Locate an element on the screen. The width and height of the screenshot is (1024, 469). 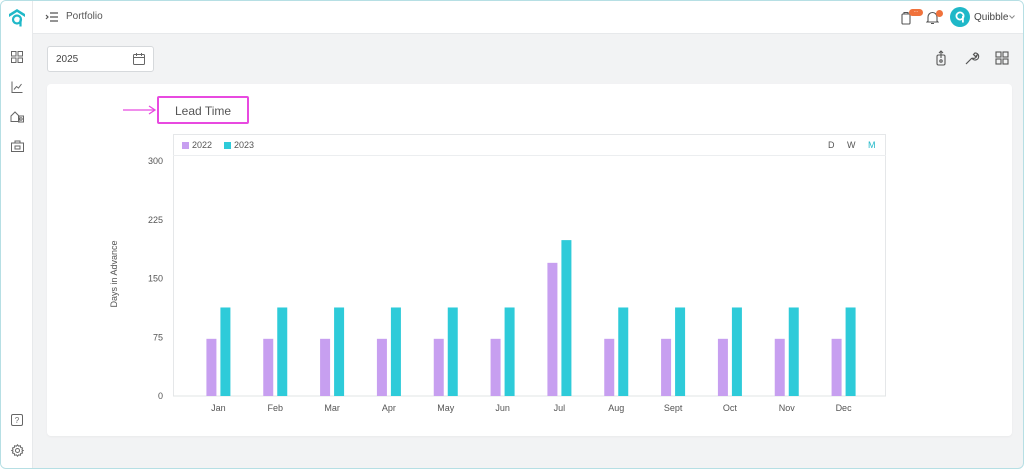
bar-2022-feb is located at coordinates (268, 367).